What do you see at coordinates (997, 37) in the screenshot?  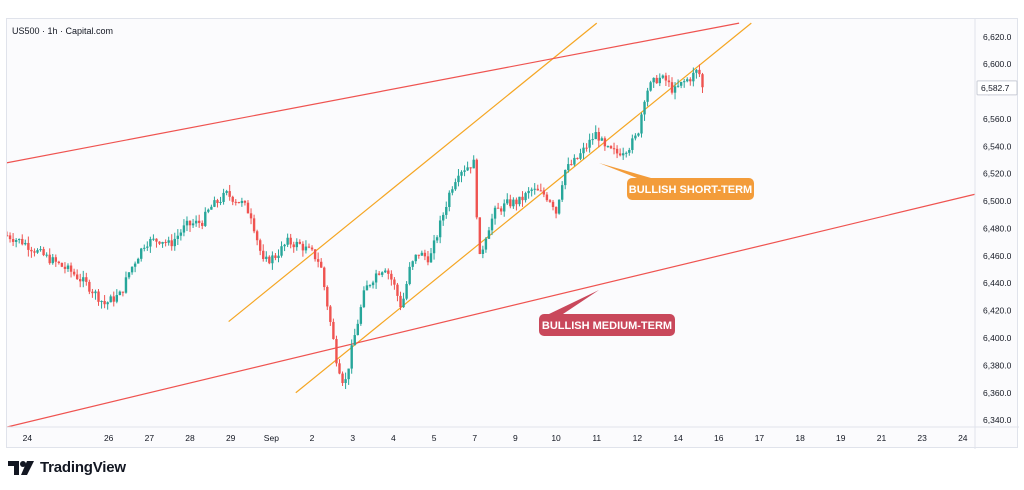 I see `y-tick-label: 6,620.0` at bounding box center [997, 37].